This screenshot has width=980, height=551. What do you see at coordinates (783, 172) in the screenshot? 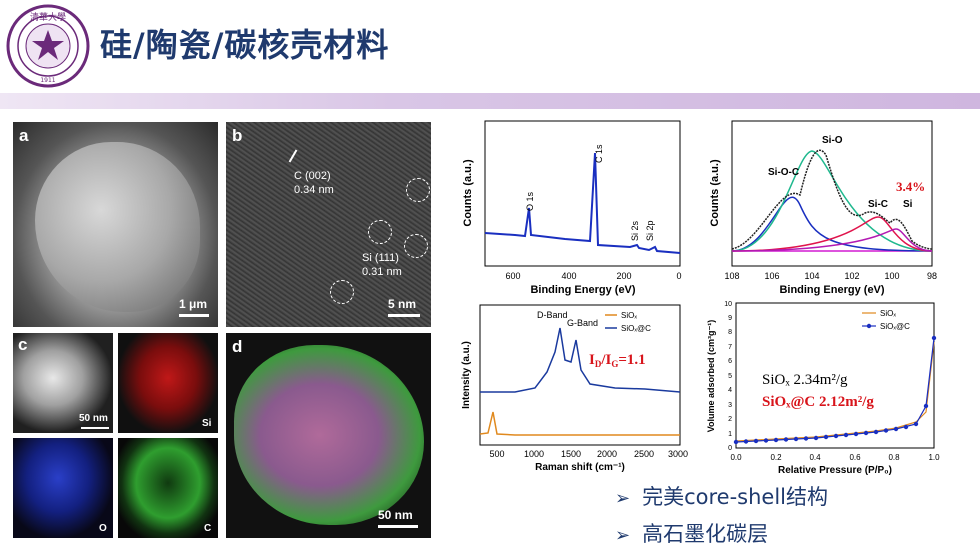
I see `component-label-si-o-c: Si-O-C` at bounding box center [783, 172].